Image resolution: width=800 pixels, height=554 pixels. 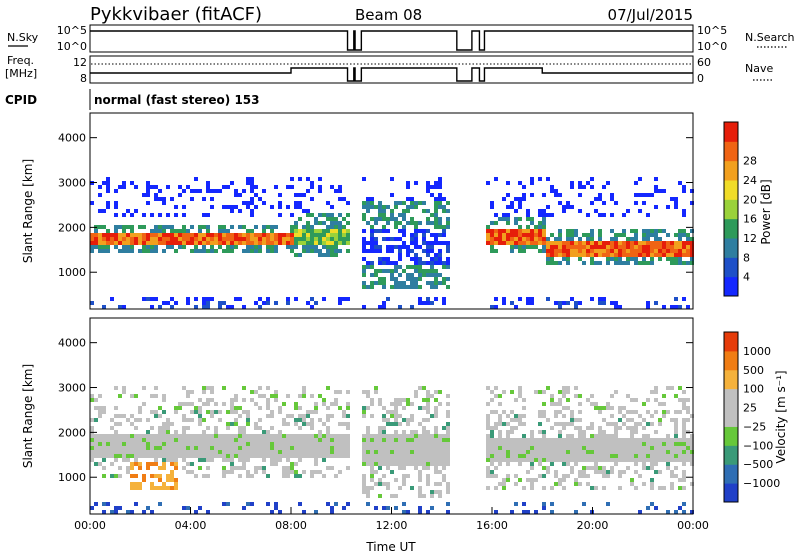 I want to click on colorbar-tick-label: 500, so click(x=753, y=370).